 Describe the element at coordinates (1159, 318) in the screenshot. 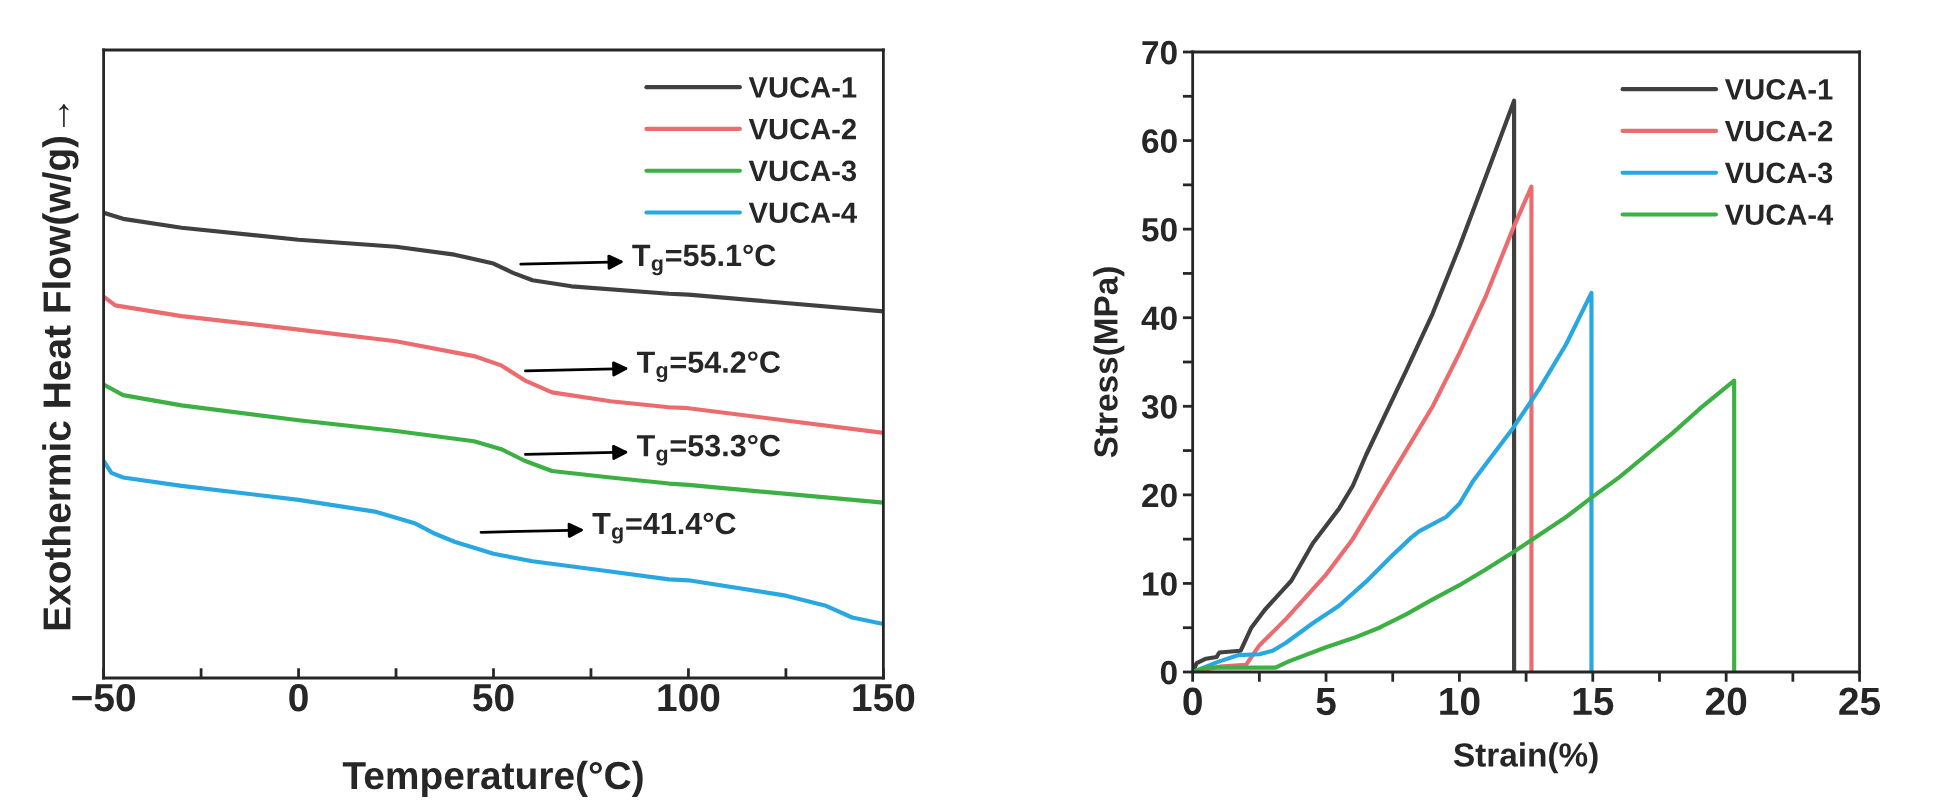

I see `y-tick-label: 40` at that location.